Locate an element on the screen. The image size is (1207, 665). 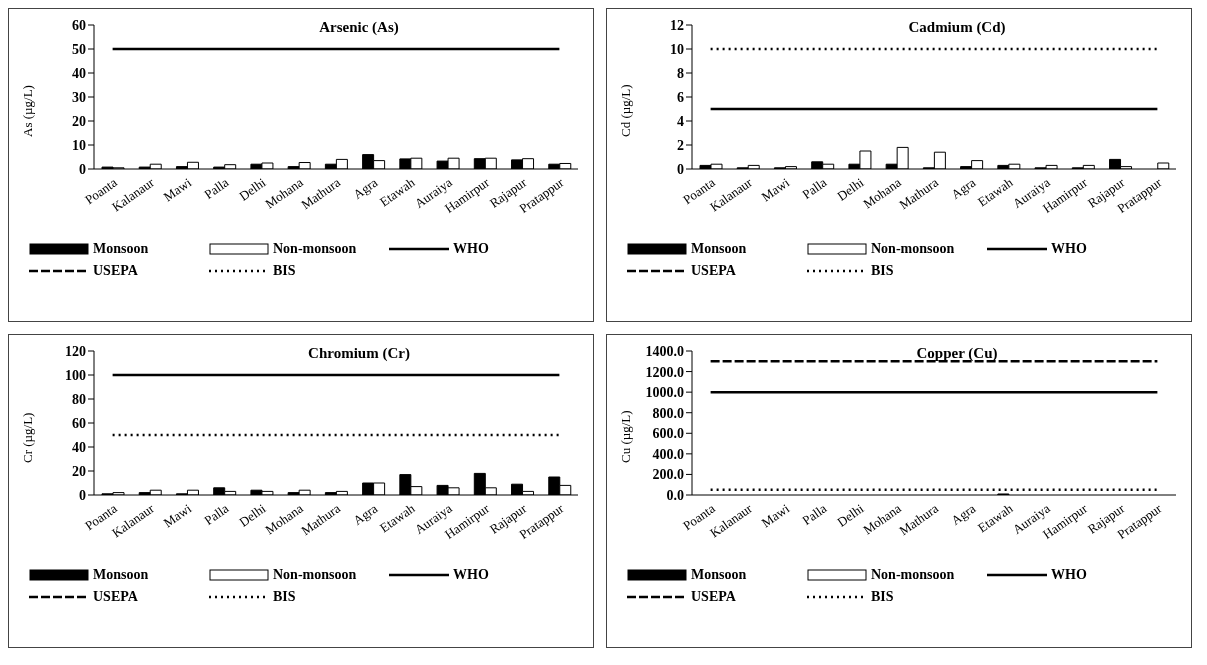
y-tick-label: 4 is located at coordinates (680, 121).